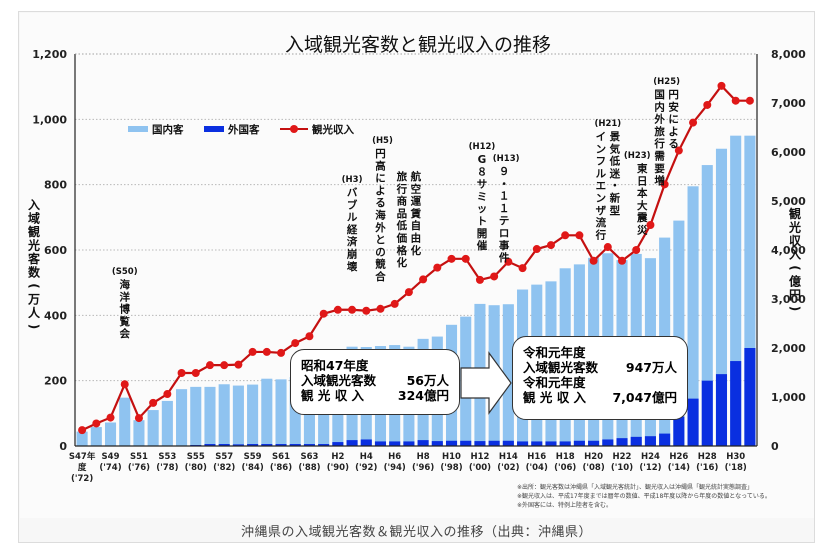 Image resolution: width=832 pixels, height=556 pixels. What do you see at coordinates (504, 197) in the screenshot?
I see `annotation-char: １` at bounding box center [504, 197].